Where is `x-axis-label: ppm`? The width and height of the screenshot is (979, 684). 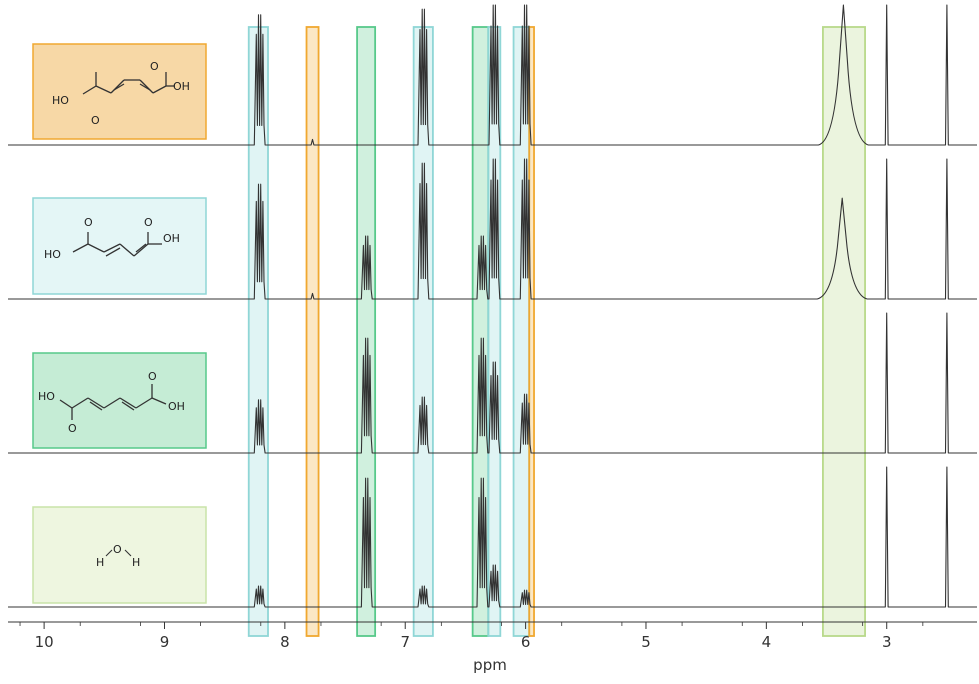
x-axis-label: ppm is located at coordinates (490, 665).